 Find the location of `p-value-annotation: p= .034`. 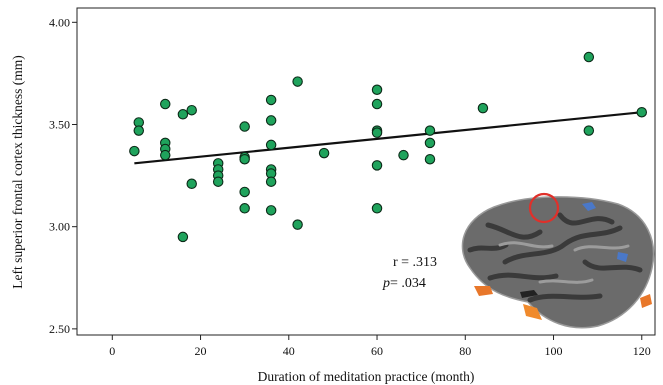

p-value-annotation: p= .034 is located at coordinates (404, 283).